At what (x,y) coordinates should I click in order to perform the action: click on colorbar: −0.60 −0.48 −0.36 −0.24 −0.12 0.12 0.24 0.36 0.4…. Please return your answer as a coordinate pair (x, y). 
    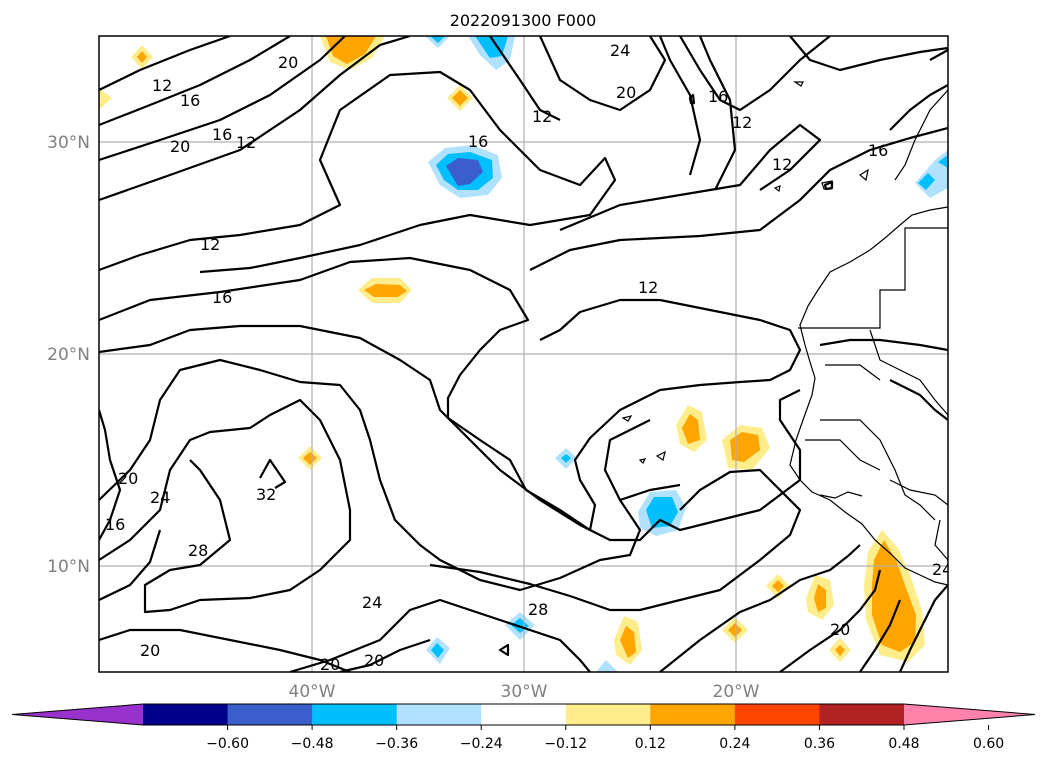
    Looking at the image, I should click on (523, 727).